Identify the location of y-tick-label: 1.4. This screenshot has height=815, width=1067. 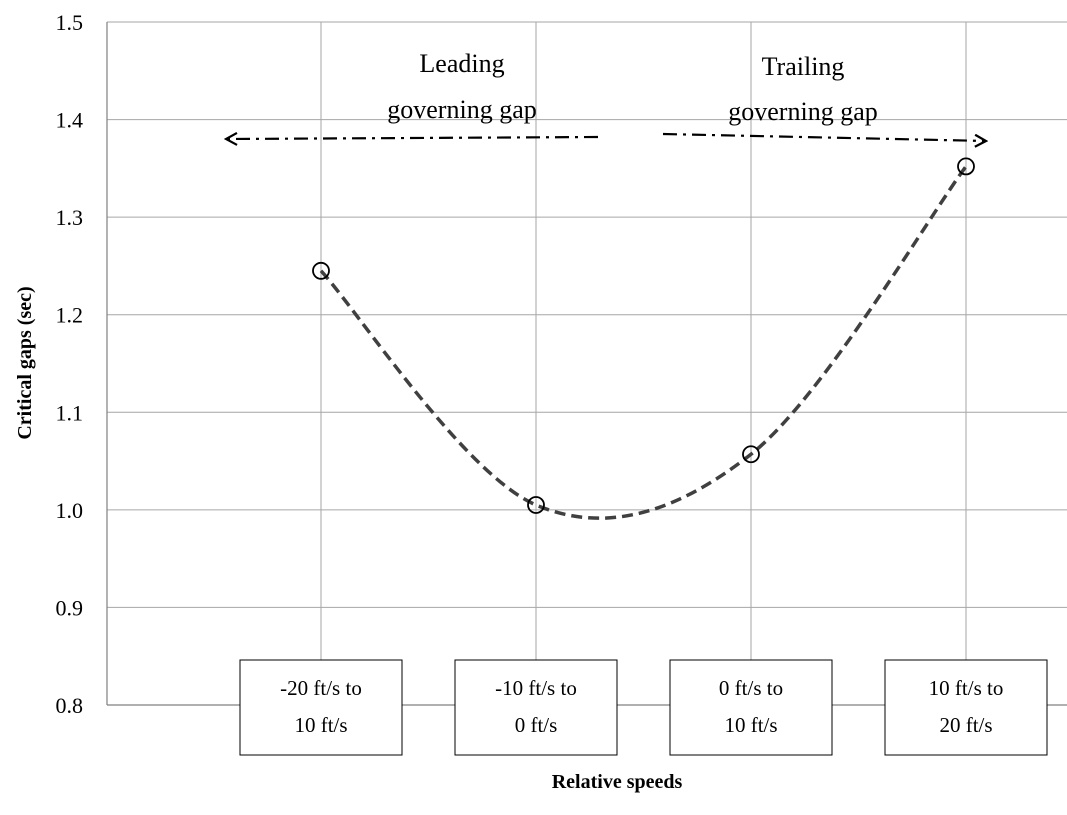
(70, 120).